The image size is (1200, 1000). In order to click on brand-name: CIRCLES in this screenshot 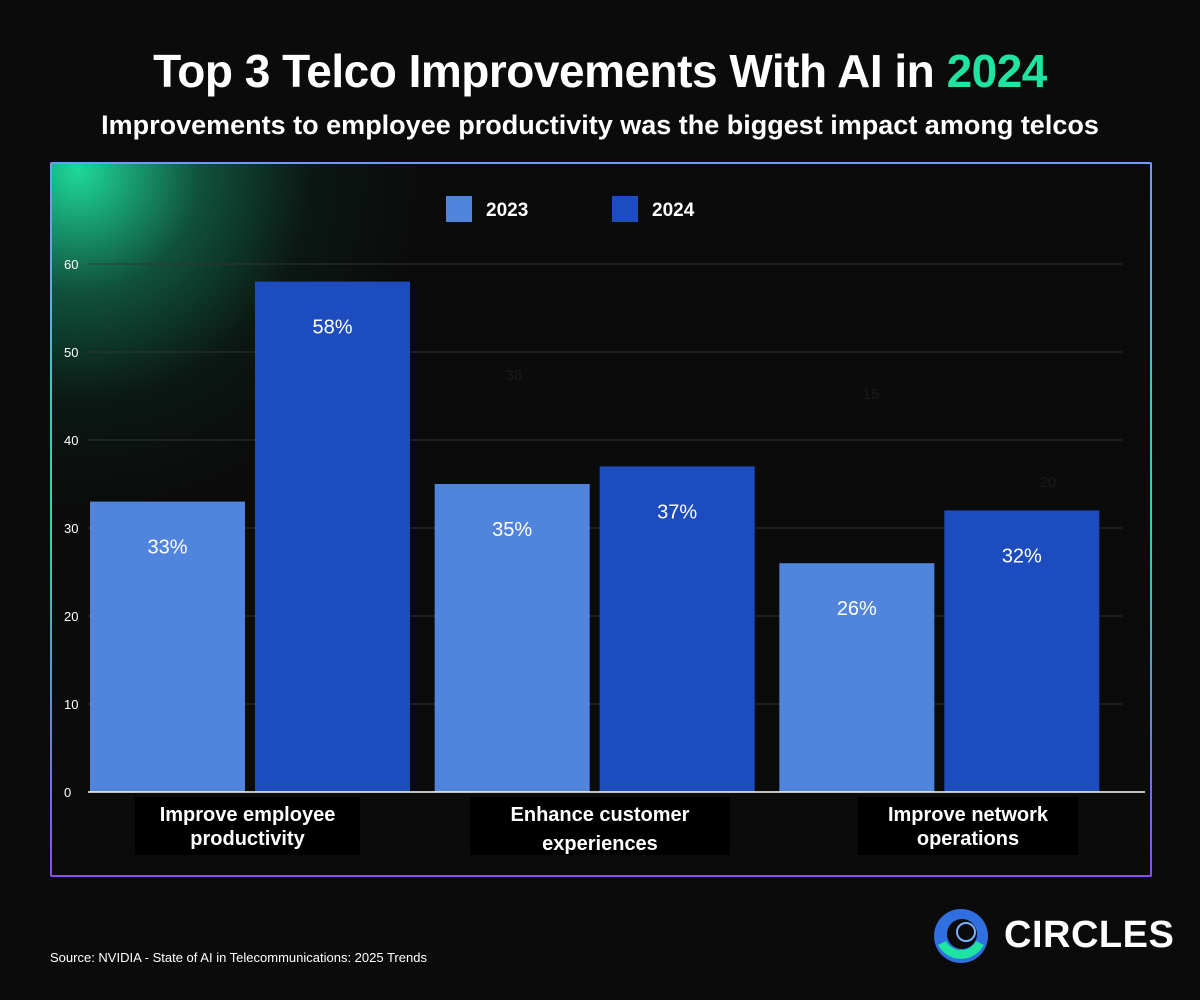, I will do `click(1089, 935)`.